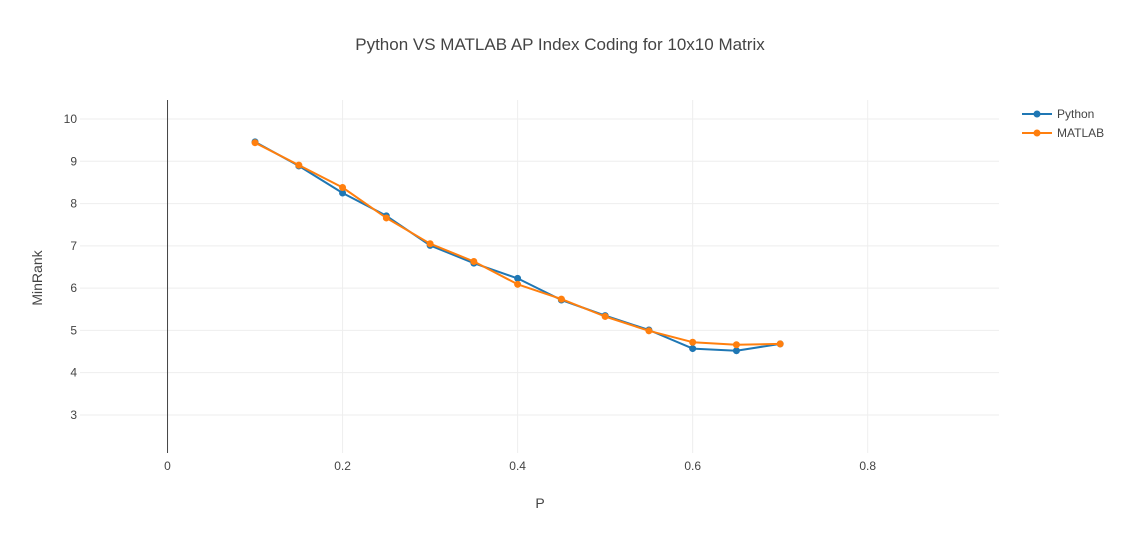  I want to click on legend: Python MATLAB, so click(1063, 123).